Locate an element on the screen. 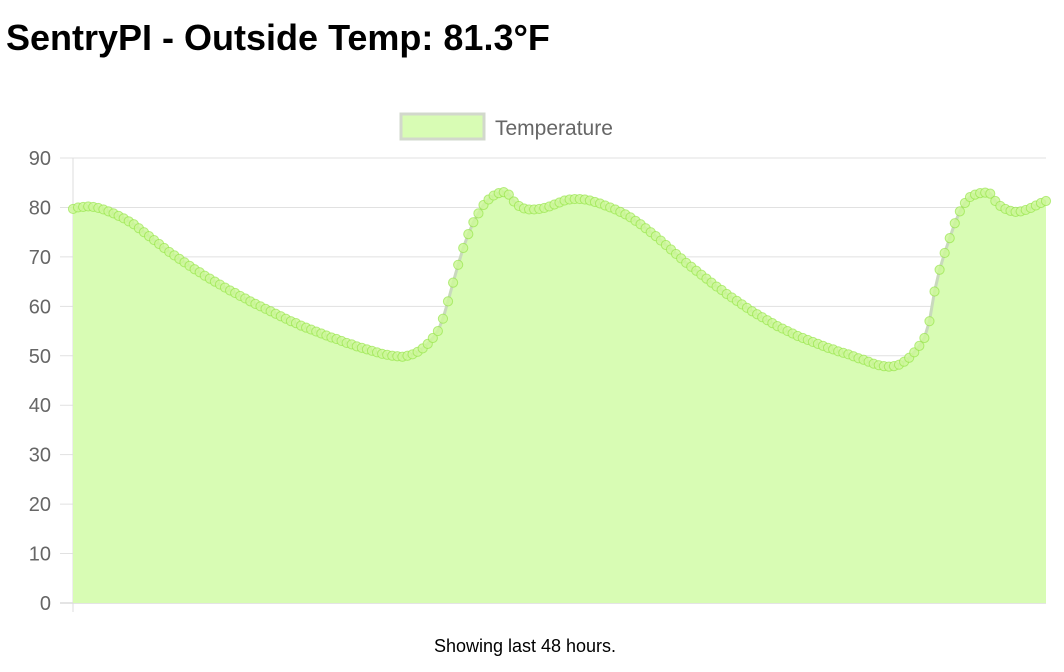 The image size is (1064, 672). y-tick-label: 30 is located at coordinates (40, 456).